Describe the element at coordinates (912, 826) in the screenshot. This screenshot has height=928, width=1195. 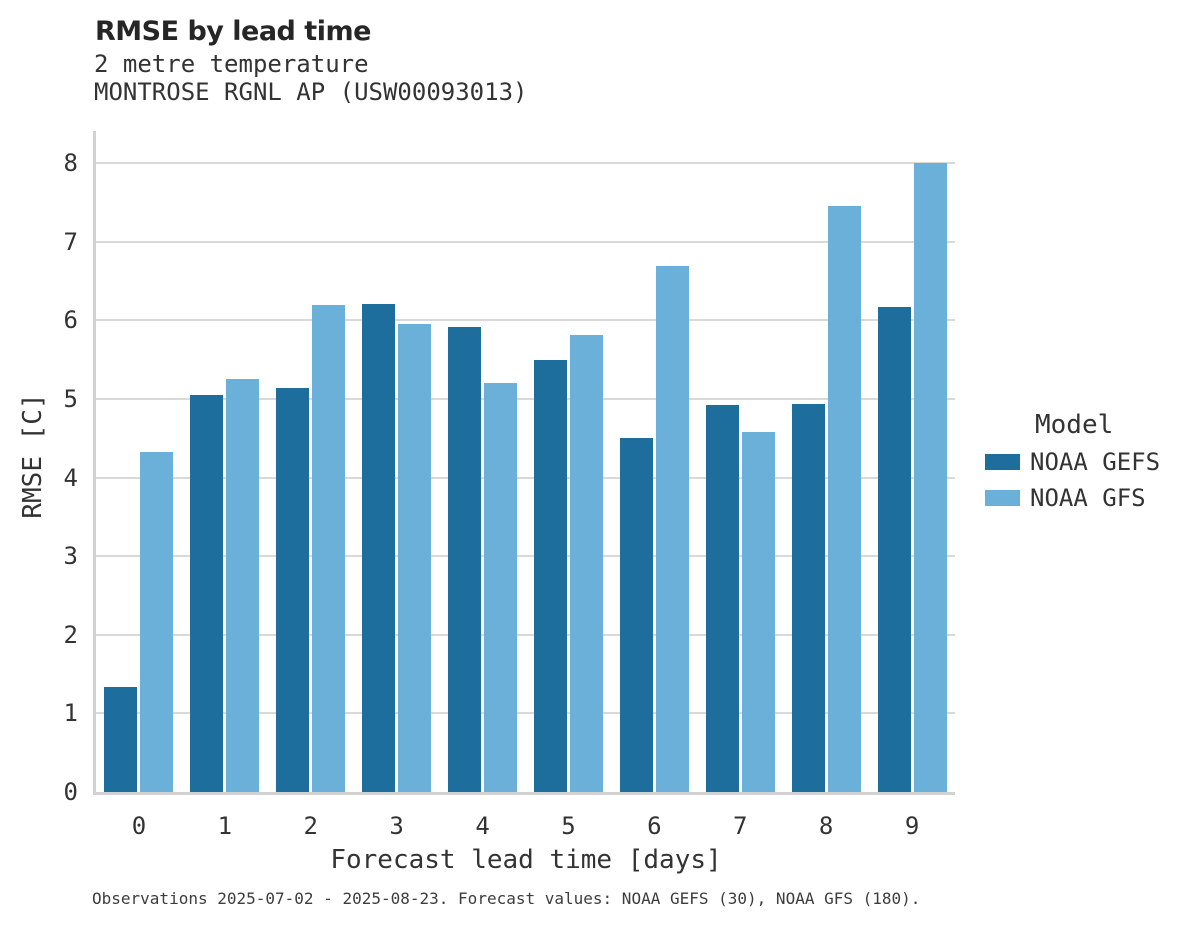
I see `x-tick-label: 9` at that location.